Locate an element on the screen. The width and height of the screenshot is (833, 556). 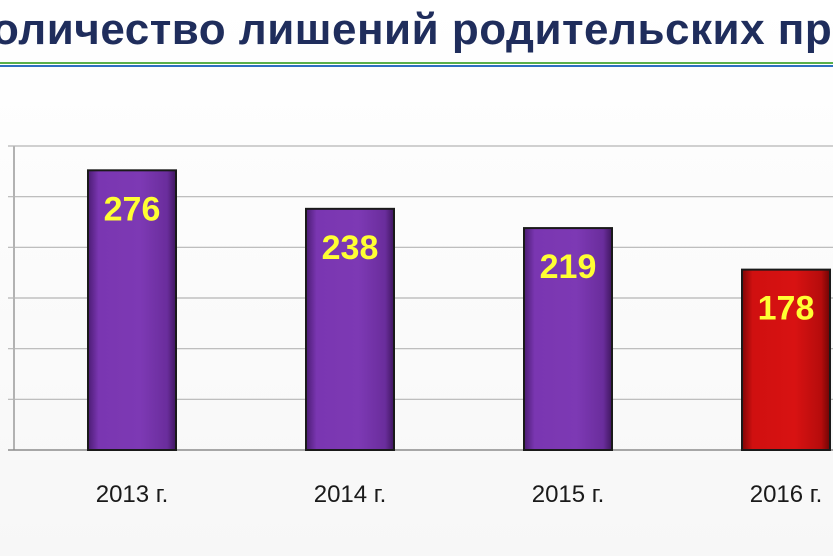
bar-2015 is located at coordinates (568, 339).